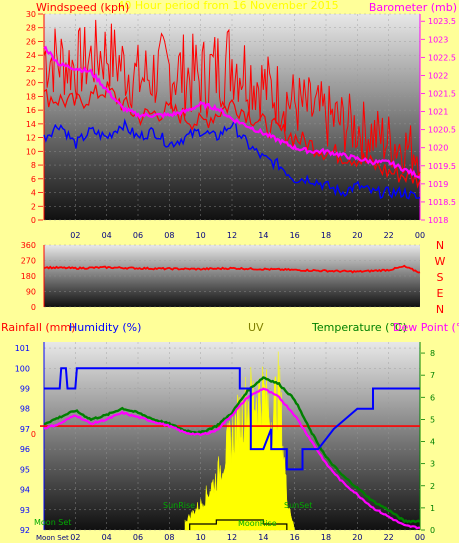 The width and height of the screenshot is (459, 543). Describe the element at coordinates (438, 220) in the screenshot. I see `barometer-tick-label: 1018` at that location.